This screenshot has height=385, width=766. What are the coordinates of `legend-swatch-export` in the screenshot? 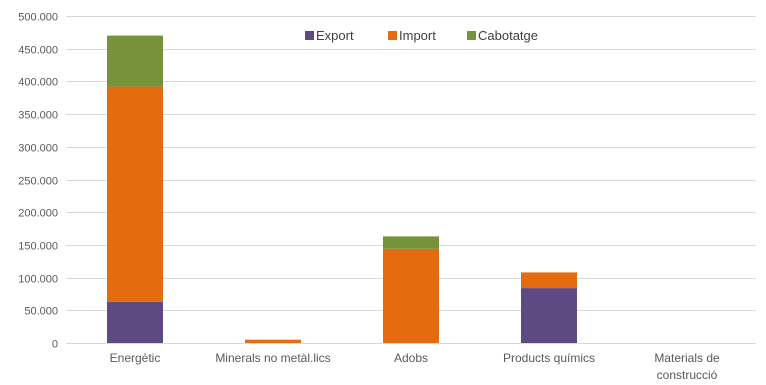 It's located at (309, 35).